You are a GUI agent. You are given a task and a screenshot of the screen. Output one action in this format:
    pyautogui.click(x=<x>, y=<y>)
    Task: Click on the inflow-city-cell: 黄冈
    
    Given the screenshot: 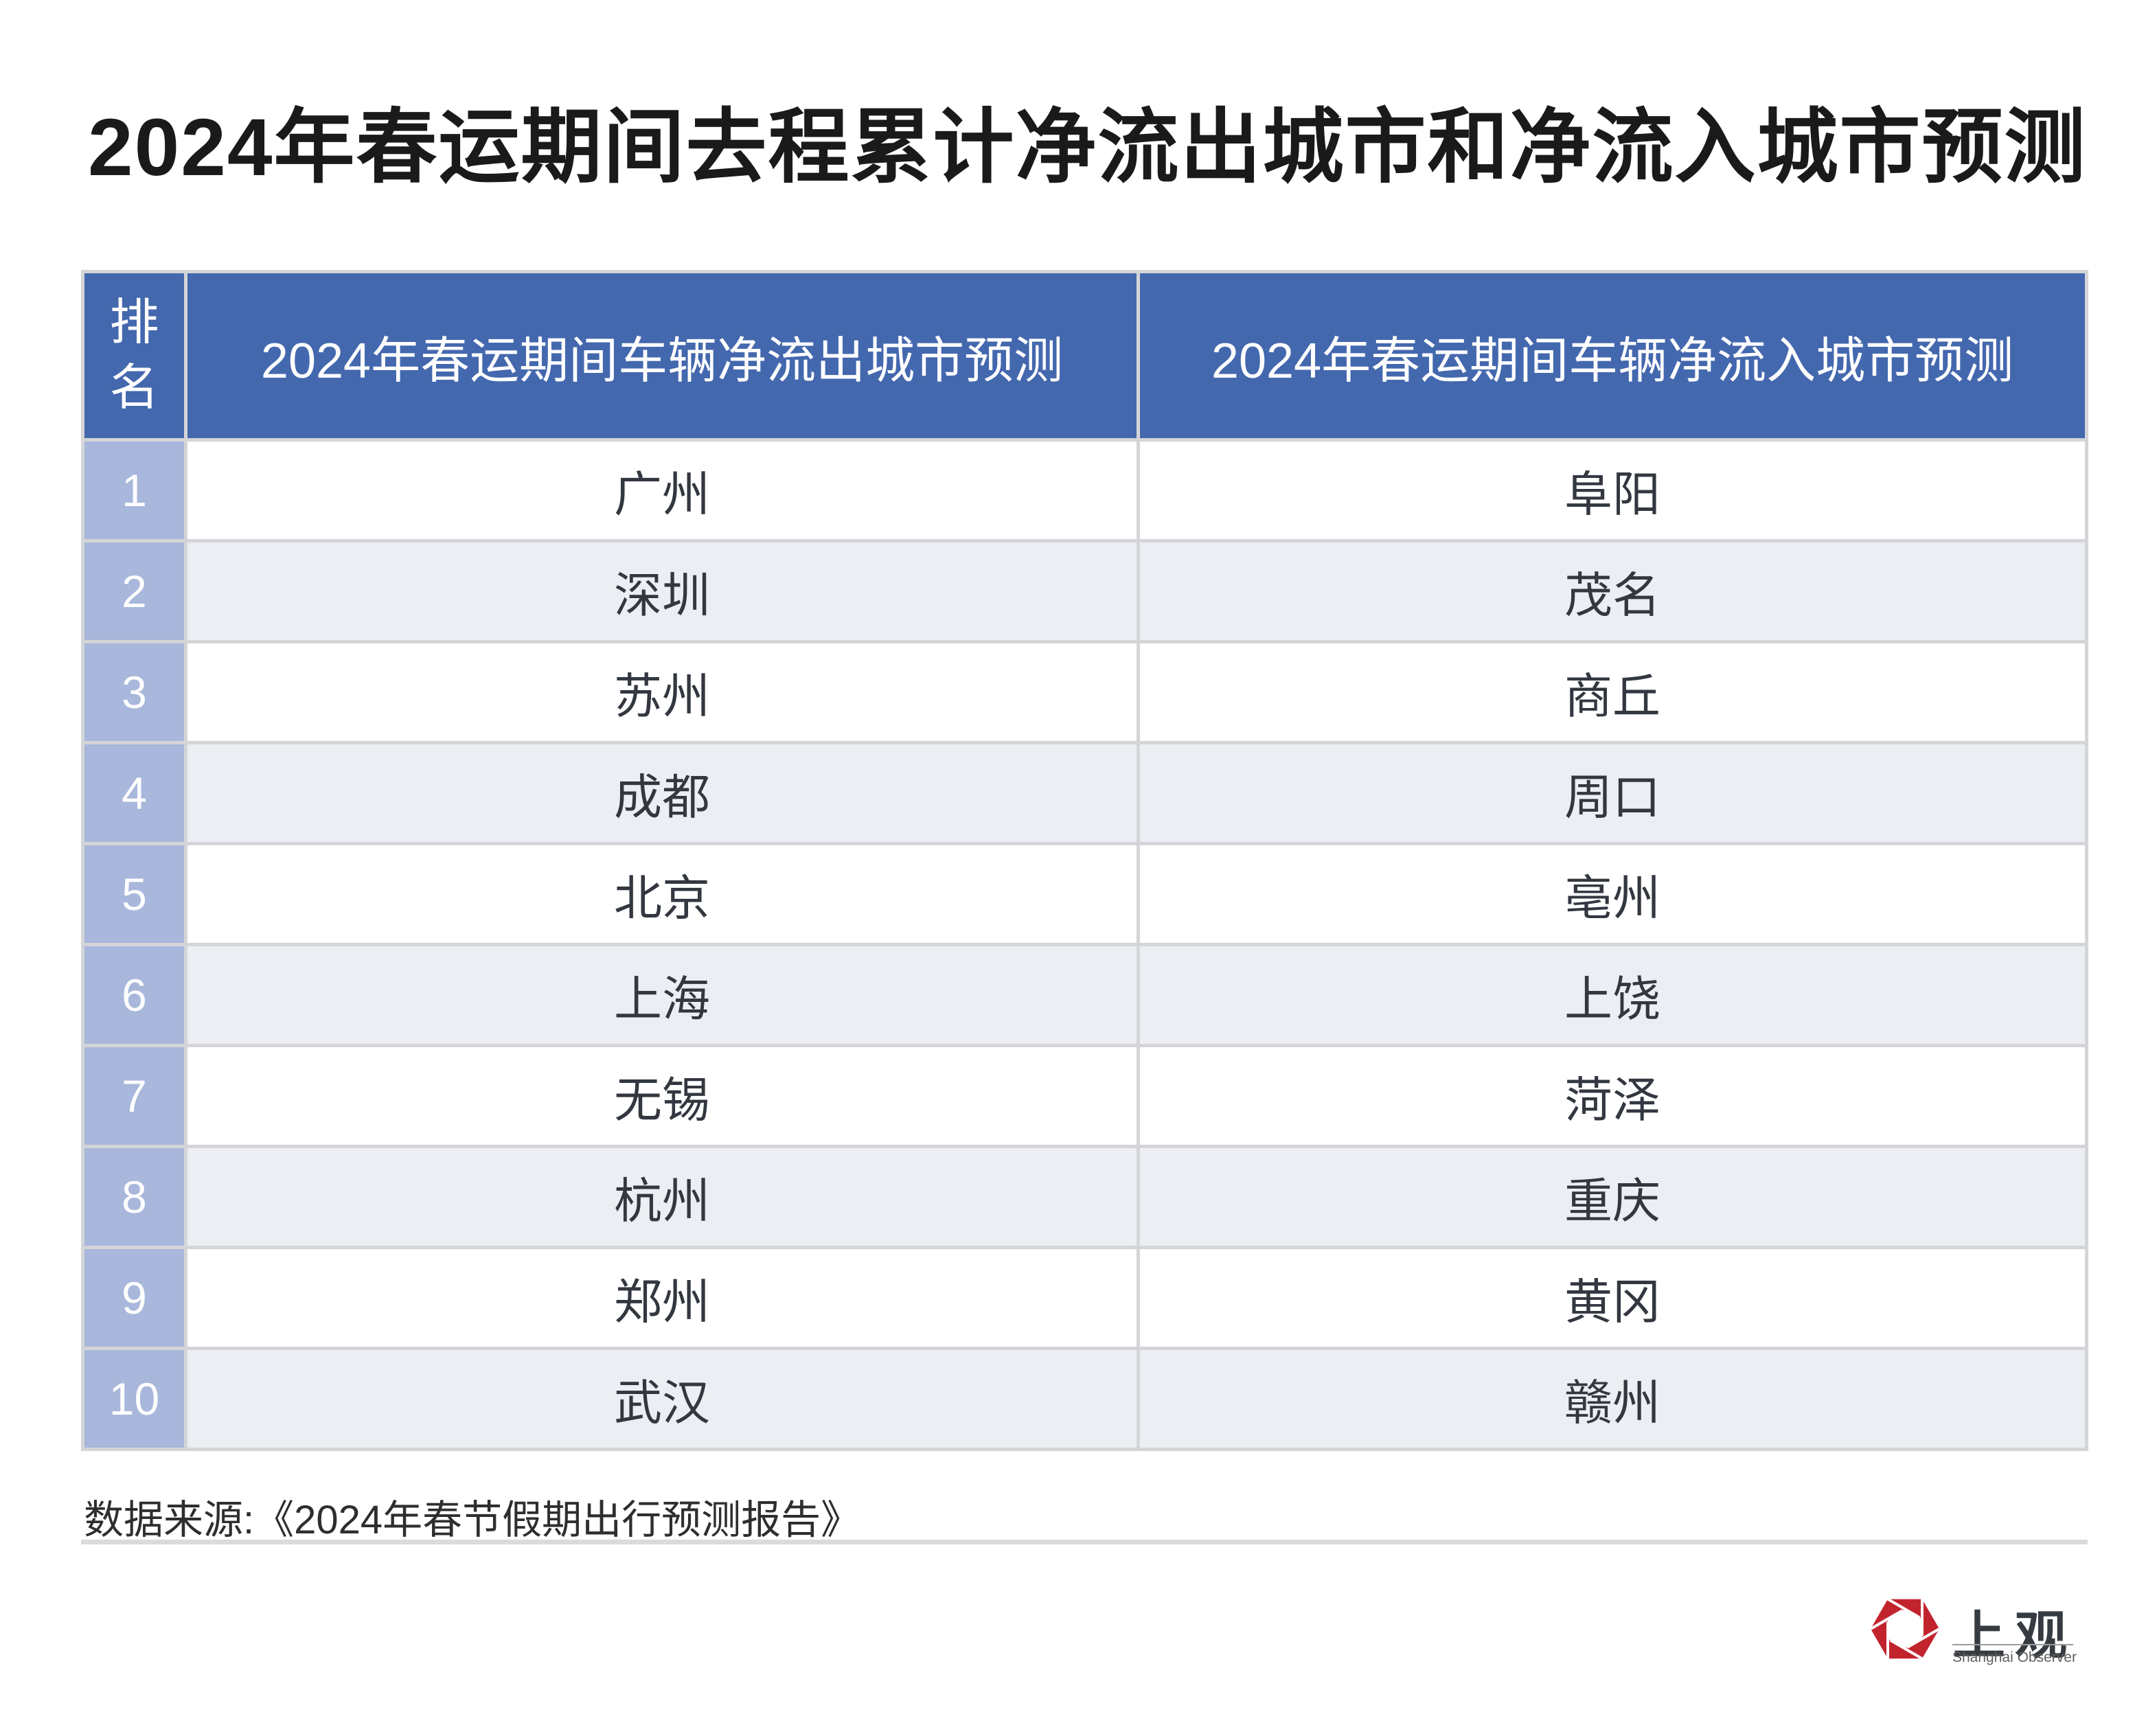 What is the action you would take?
    pyautogui.click(x=1613, y=1298)
    